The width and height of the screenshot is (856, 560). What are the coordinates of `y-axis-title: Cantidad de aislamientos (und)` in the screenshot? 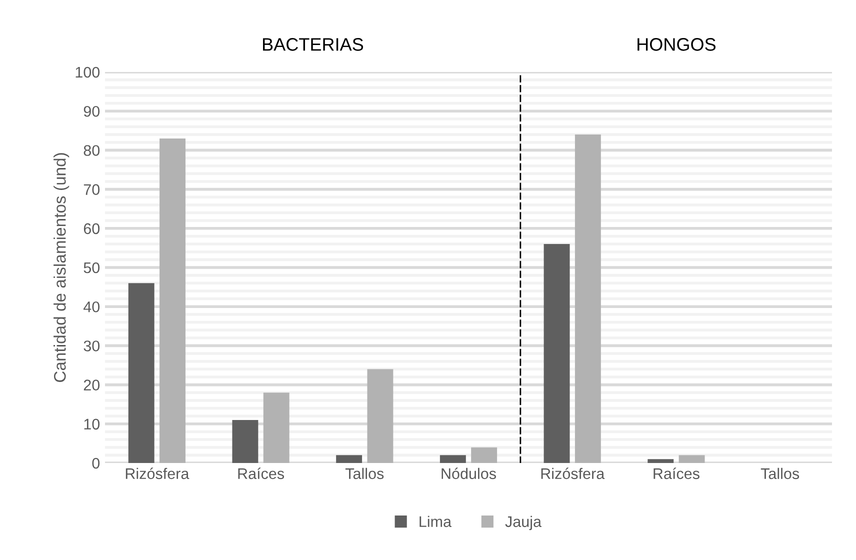 It's located at (62, 267).